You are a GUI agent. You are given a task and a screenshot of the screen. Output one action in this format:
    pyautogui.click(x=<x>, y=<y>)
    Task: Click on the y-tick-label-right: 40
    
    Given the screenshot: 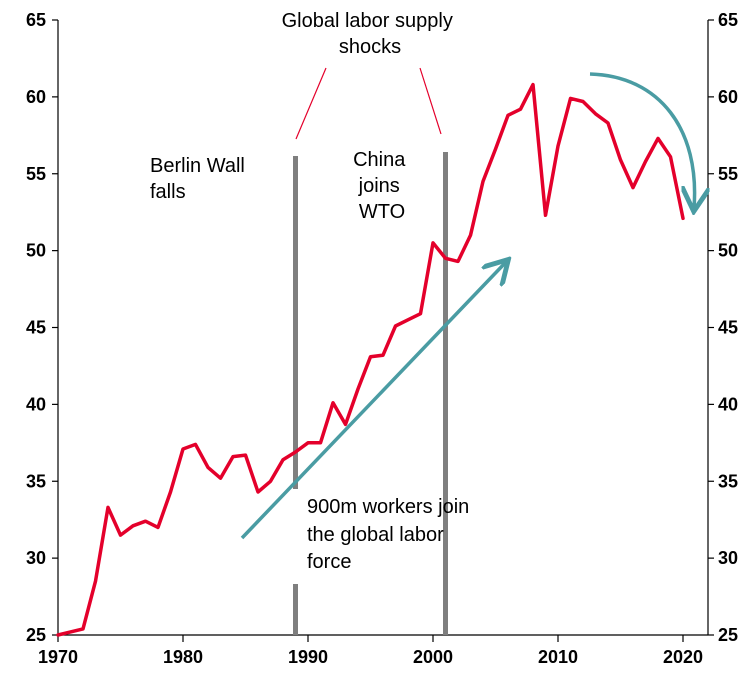 What is the action you would take?
    pyautogui.click(x=728, y=404)
    